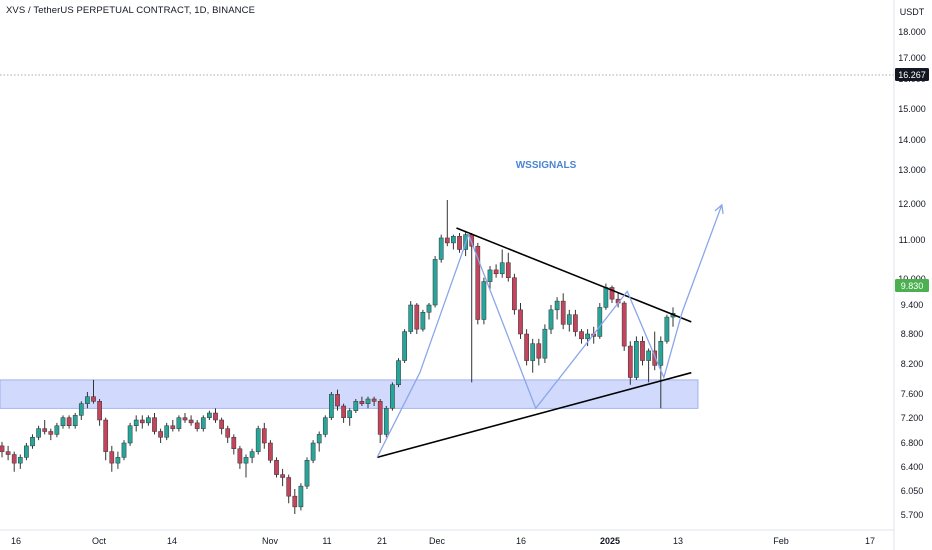  What do you see at coordinates (912, 75) in the screenshot?
I see `reference-price-value: 16.267` at bounding box center [912, 75].